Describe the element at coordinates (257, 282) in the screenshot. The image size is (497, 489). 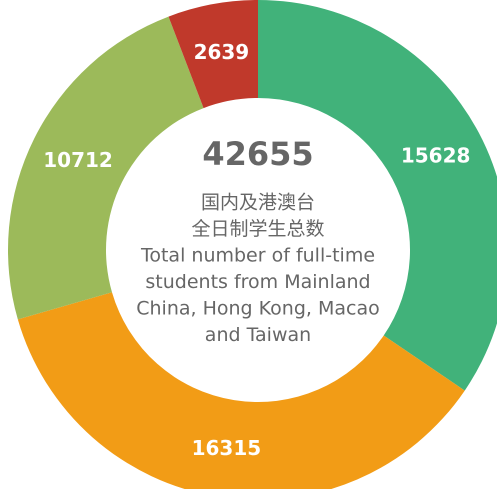
I see `center-label: students from Mainland` at that location.